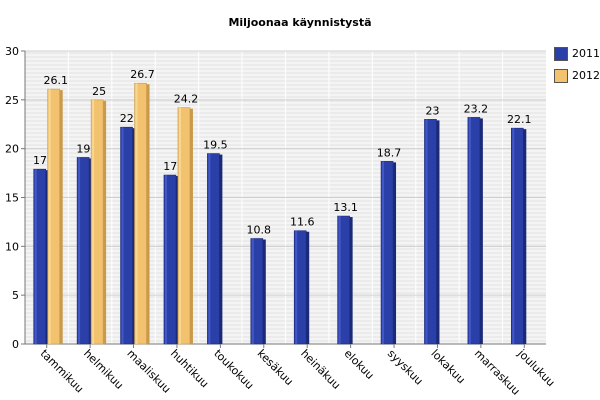  Describe the element at coordinates (320, 369) in the screenshot. I see `x-tick-label: heinäkuu` at that location.